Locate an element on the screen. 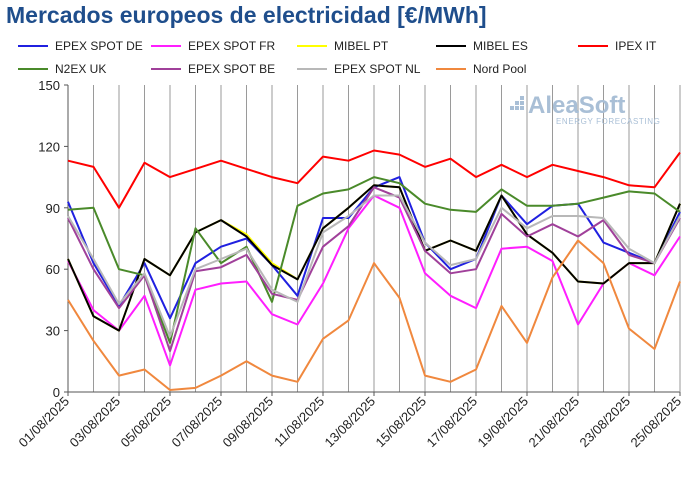  legend-label-epex-spot-fr: EPEX SPOT FR is located at coordinates (231, 46).